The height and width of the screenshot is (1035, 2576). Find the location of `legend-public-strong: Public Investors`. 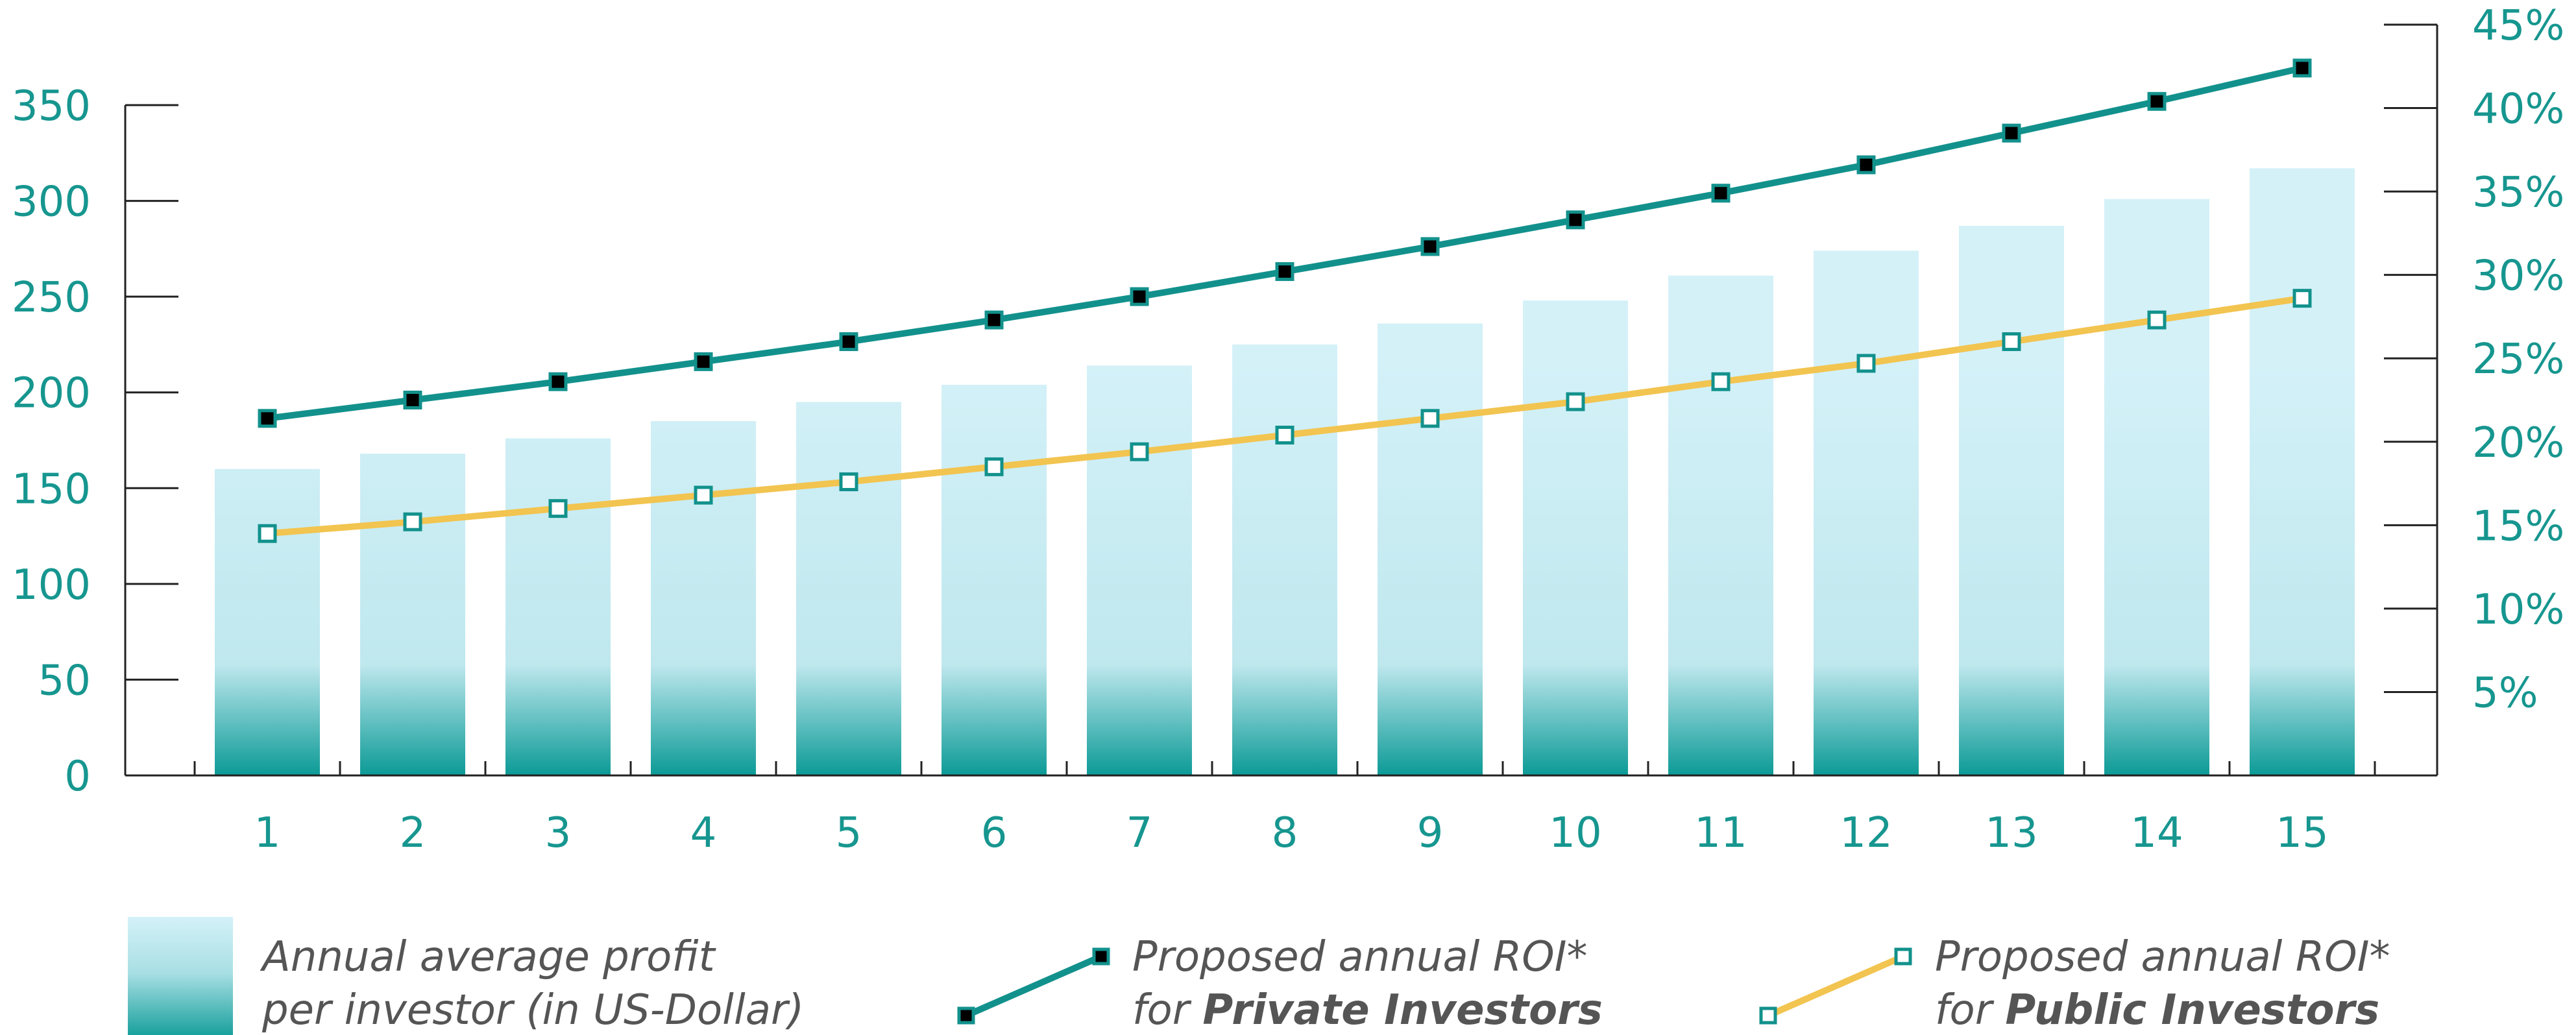

legend-public-strong: Public Investors is located at coordinates (2192, 1010).